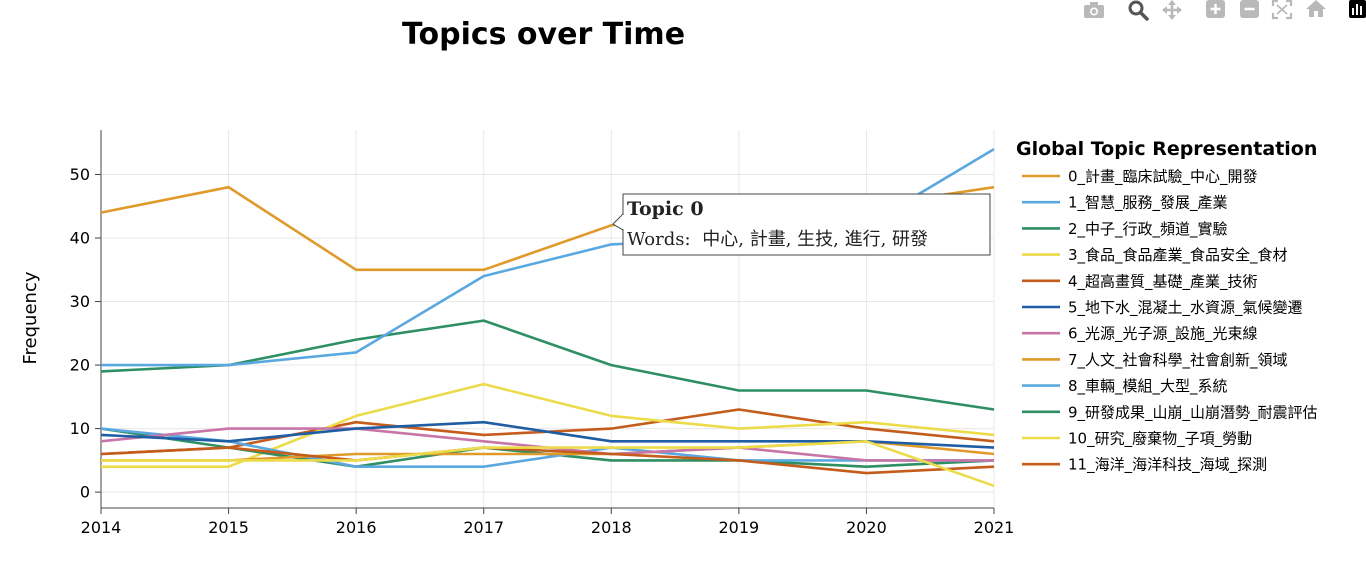 The height and width of the screenshot is (584, 1366). Describe the element at coordinates (548, 527) in the screenshot. I see `x-tick-labels: 2014 2015 2016 2017 2018 2019 2020 2021` at that location.